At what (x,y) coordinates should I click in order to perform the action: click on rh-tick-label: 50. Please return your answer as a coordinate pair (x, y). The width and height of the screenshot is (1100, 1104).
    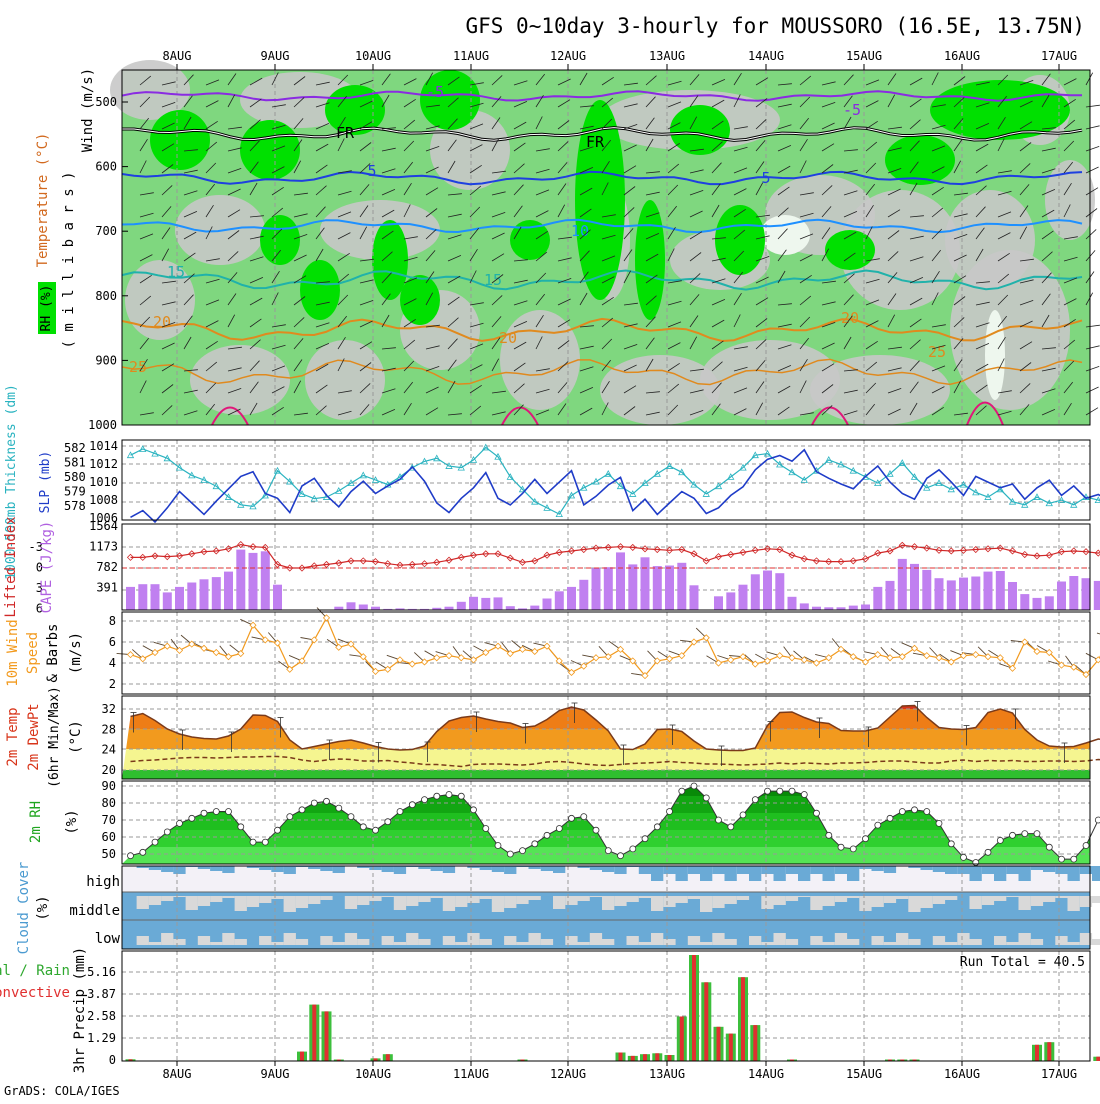
    Looking at the image, I should click on (109, 854).